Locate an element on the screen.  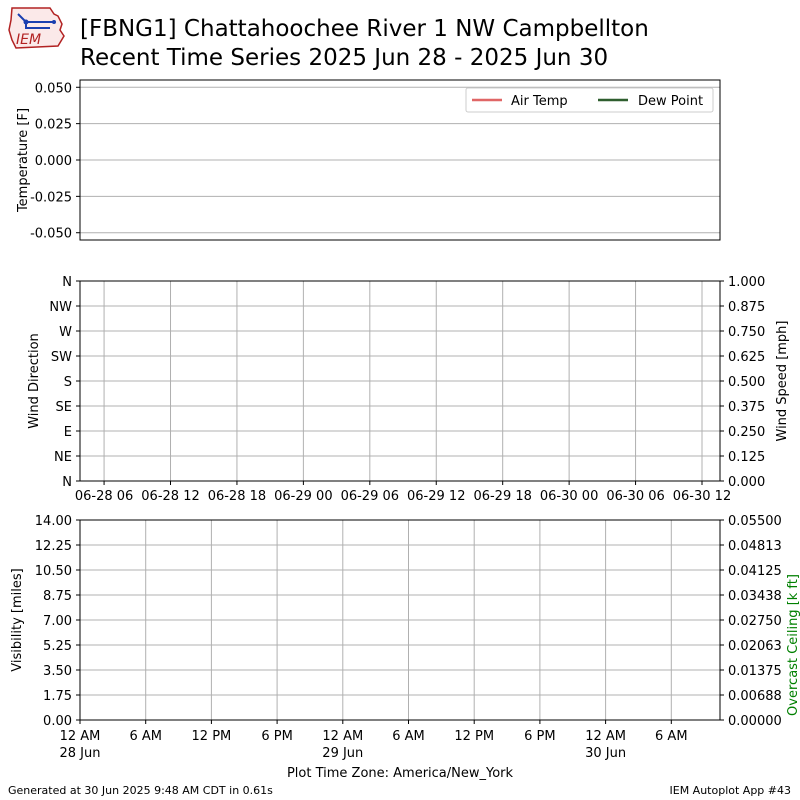
wind-xtick-label: 06-29 12 is located at coordinates (436, 496).